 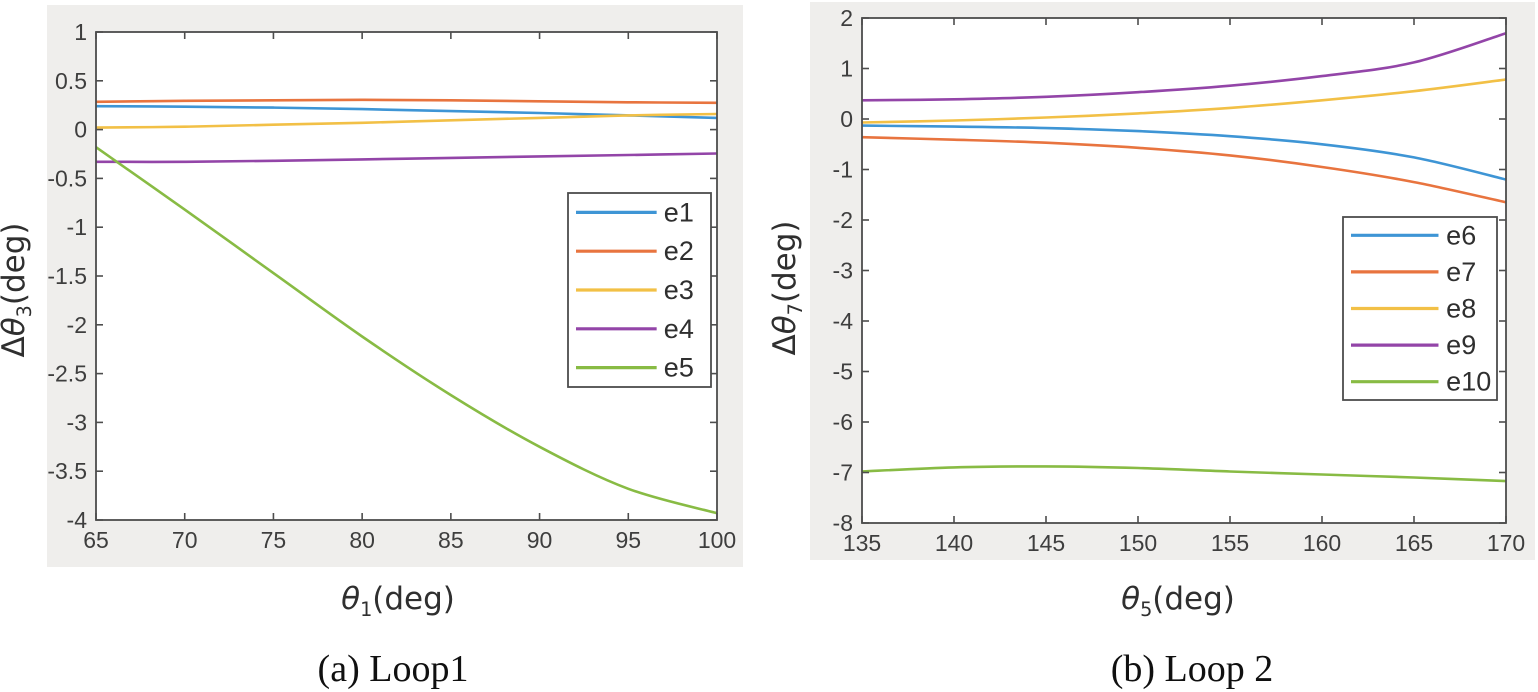 What do you see at coordinates (71, 81) in the screenshot?
I see `y-tick-label: 0.5` at bounding box center [71, 81].